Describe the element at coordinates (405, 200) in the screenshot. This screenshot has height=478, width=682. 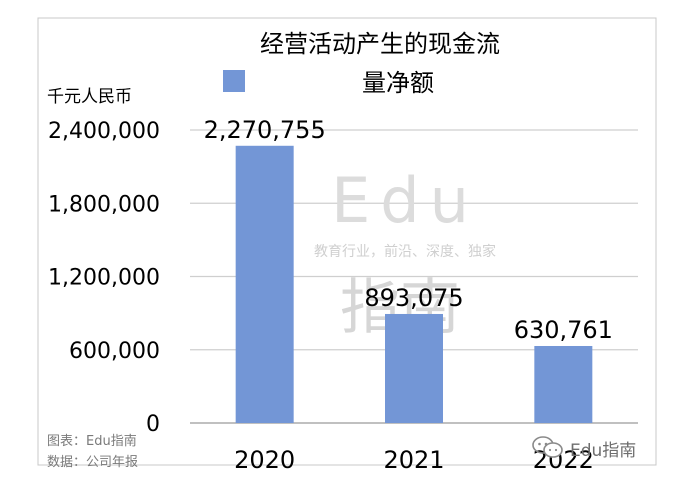
I see `watermark-text: Edu` at that location.